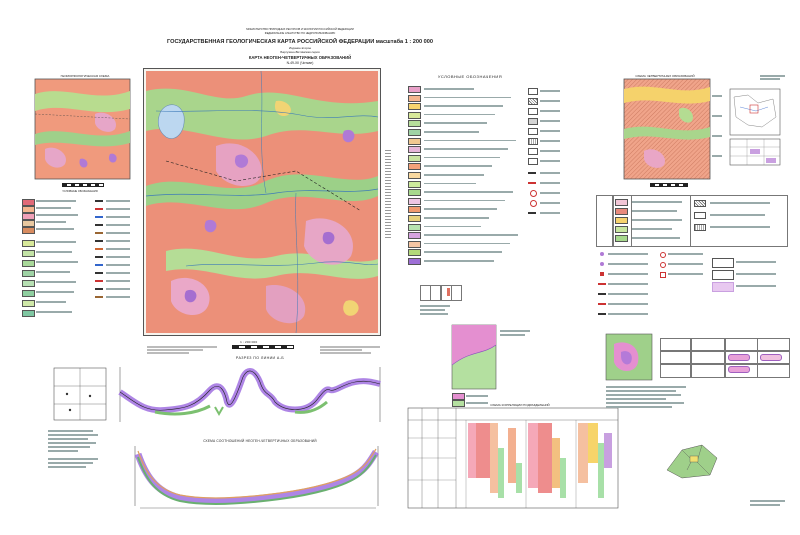  I want to click on left-inset-scale, so click(83, 185).